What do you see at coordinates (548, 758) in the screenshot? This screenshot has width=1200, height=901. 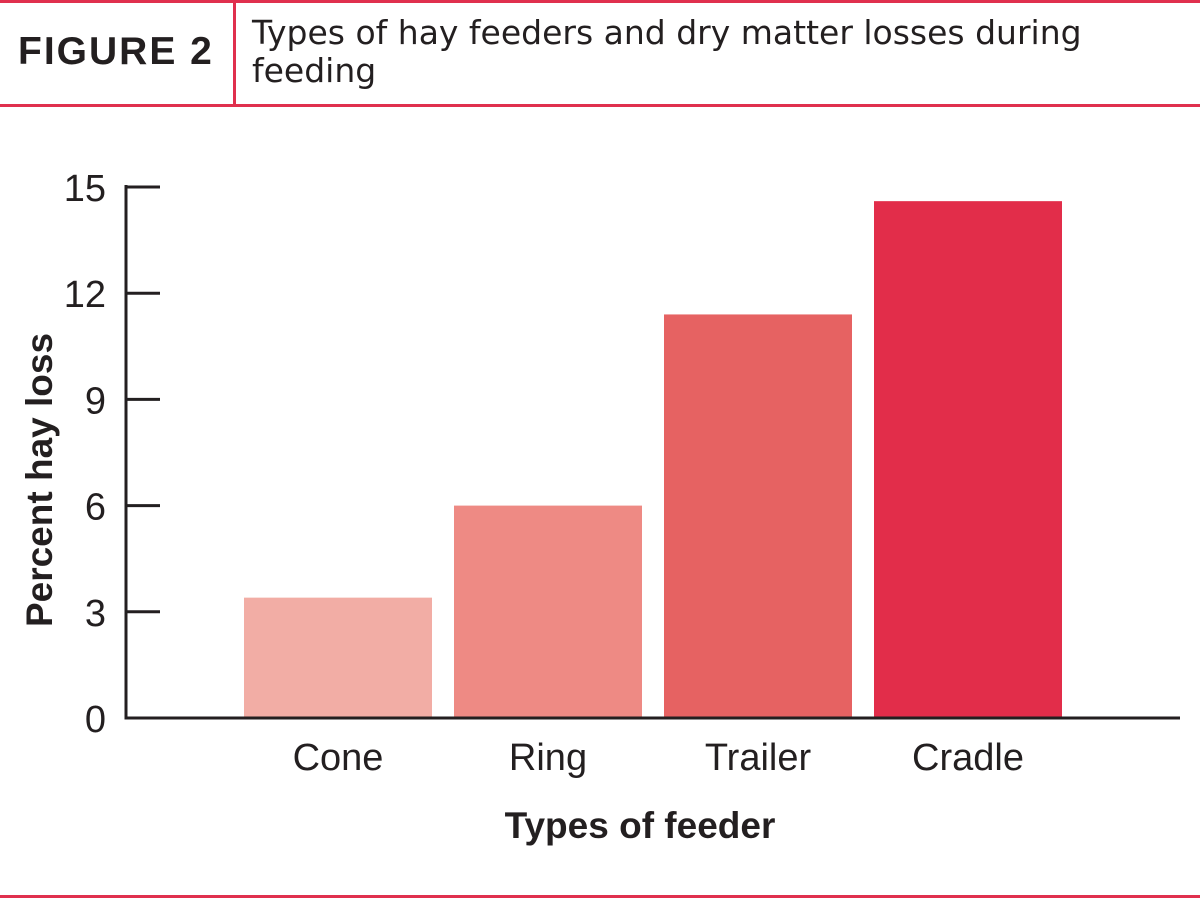 I see `x-tick-label-ring: Ring` at bounding box center [548, 758].